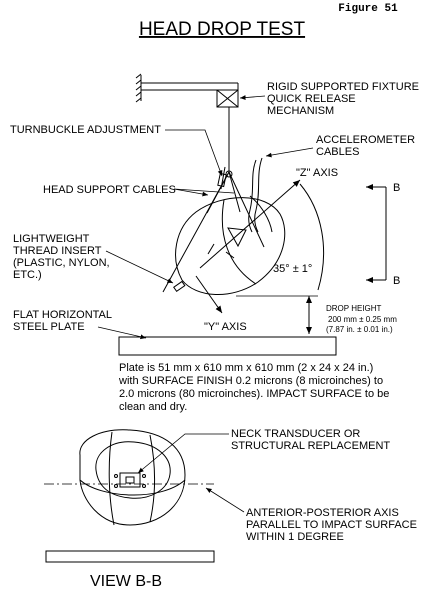  What do you see at coordinates (227, 98) in the screenshot?
I see `quick-release-mechanism` at bounding box center [227, 98].